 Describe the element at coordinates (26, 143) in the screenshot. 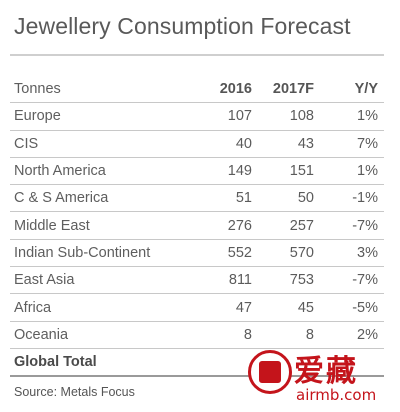

I see `region-cell: CIS` at that location.